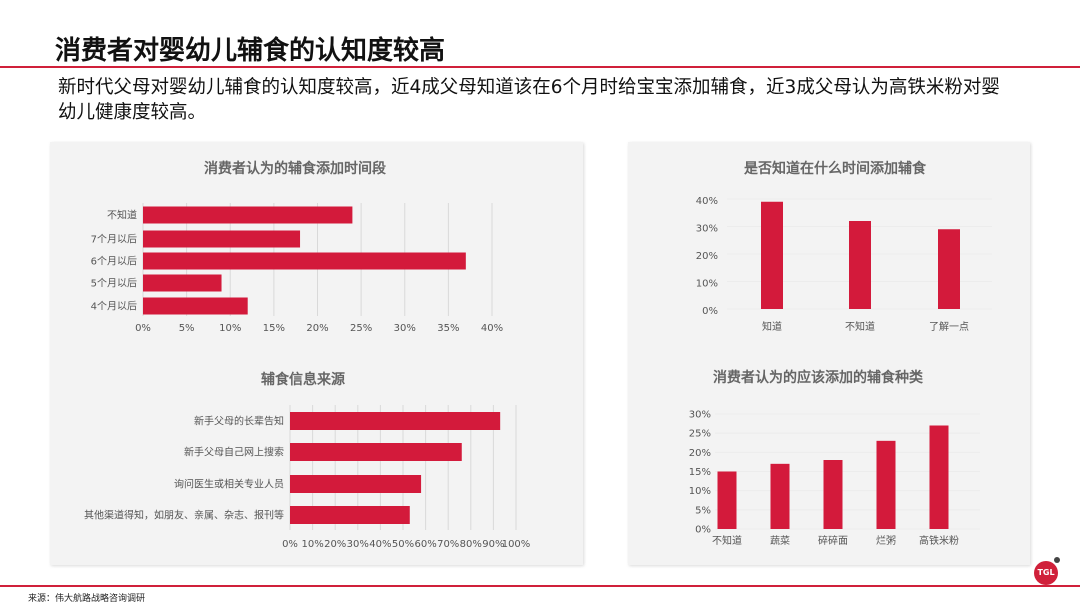  I want to click on x-tick-label: 15%, so click(274, 328).